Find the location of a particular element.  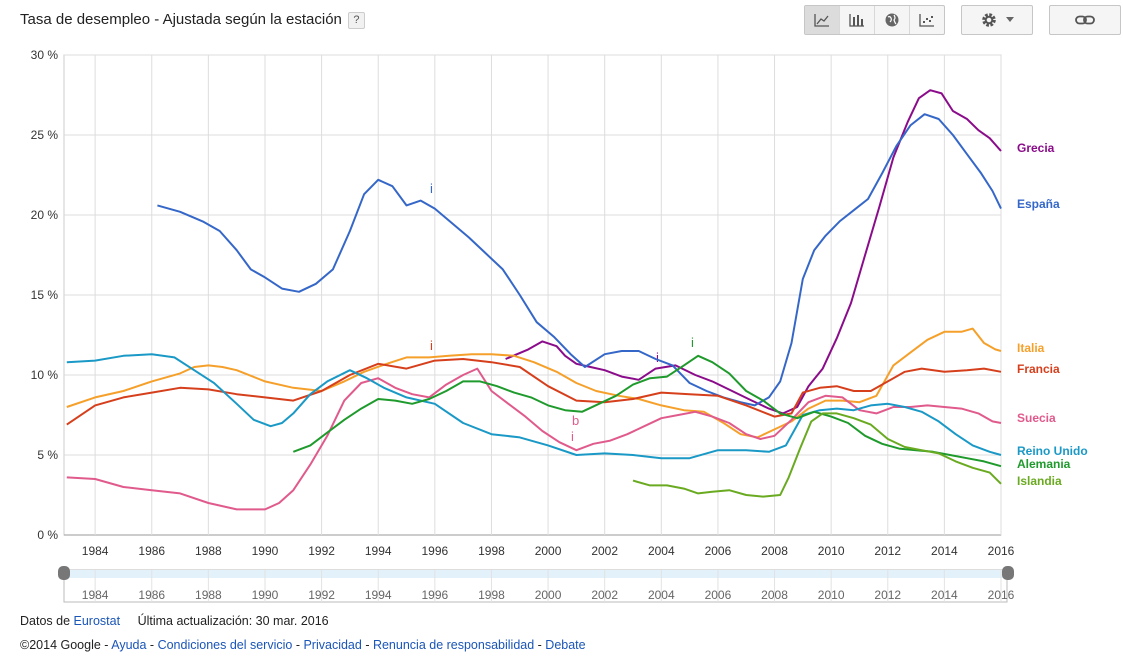

scatter-icon is located at coordinates (926, 20).